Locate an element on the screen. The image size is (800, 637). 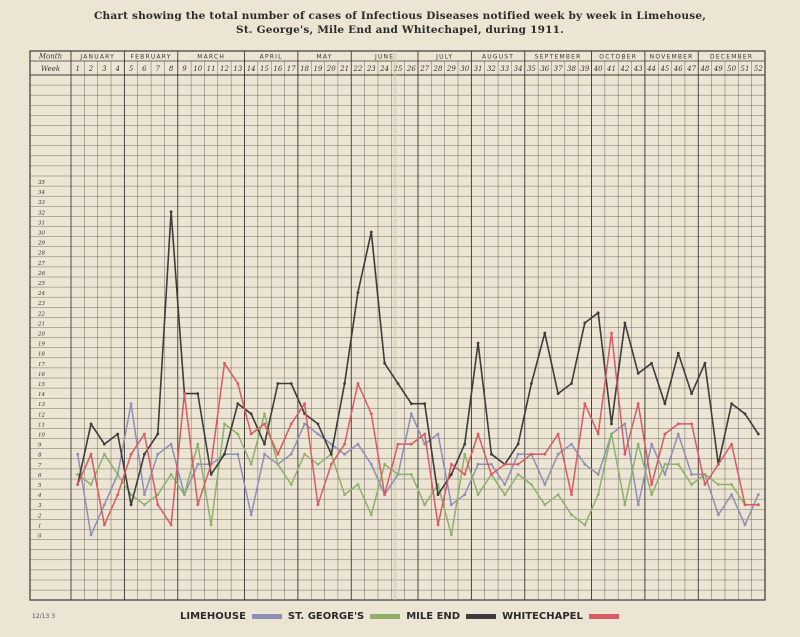
week-label: 9 is located at coordinates (184, 69).